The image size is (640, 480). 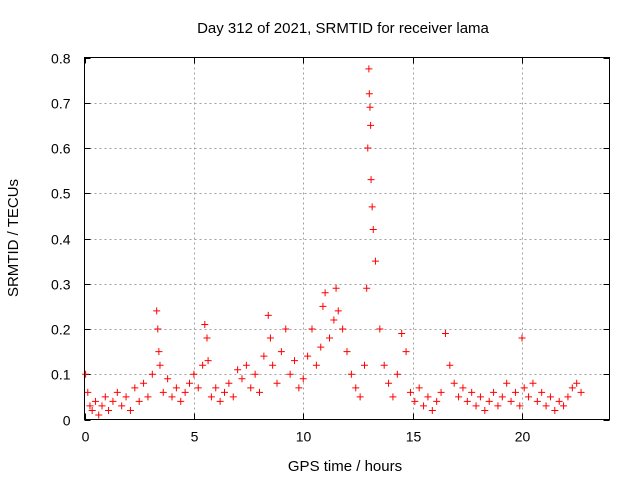 I want to click on x-tick-label: 20, so click(x=523, y=437).